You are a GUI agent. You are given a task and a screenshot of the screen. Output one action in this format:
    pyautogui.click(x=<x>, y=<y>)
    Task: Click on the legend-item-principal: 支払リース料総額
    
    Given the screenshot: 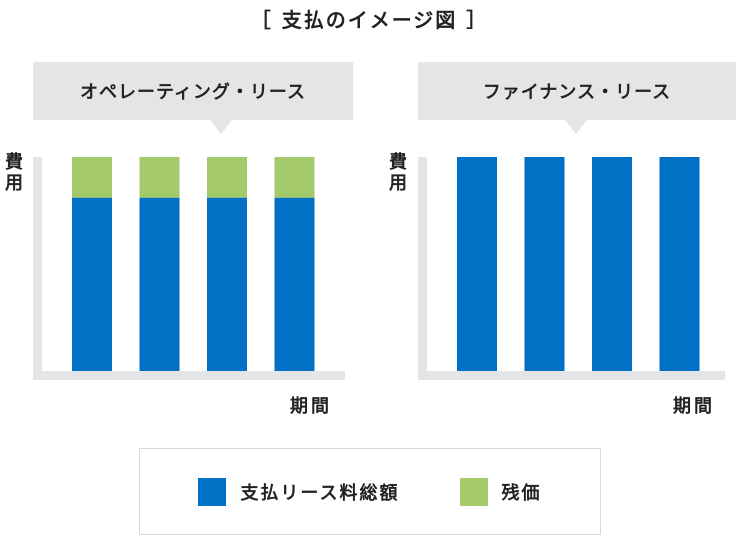 What is the action you would take?
    pyautogui.click(x=299, y=491)
    